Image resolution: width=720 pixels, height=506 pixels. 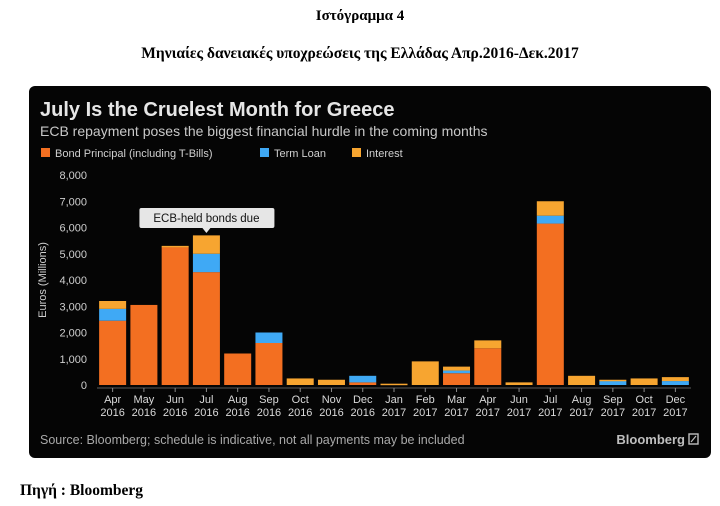 I want to click on x-tick-label-month: May, so click(x=144, y=400).